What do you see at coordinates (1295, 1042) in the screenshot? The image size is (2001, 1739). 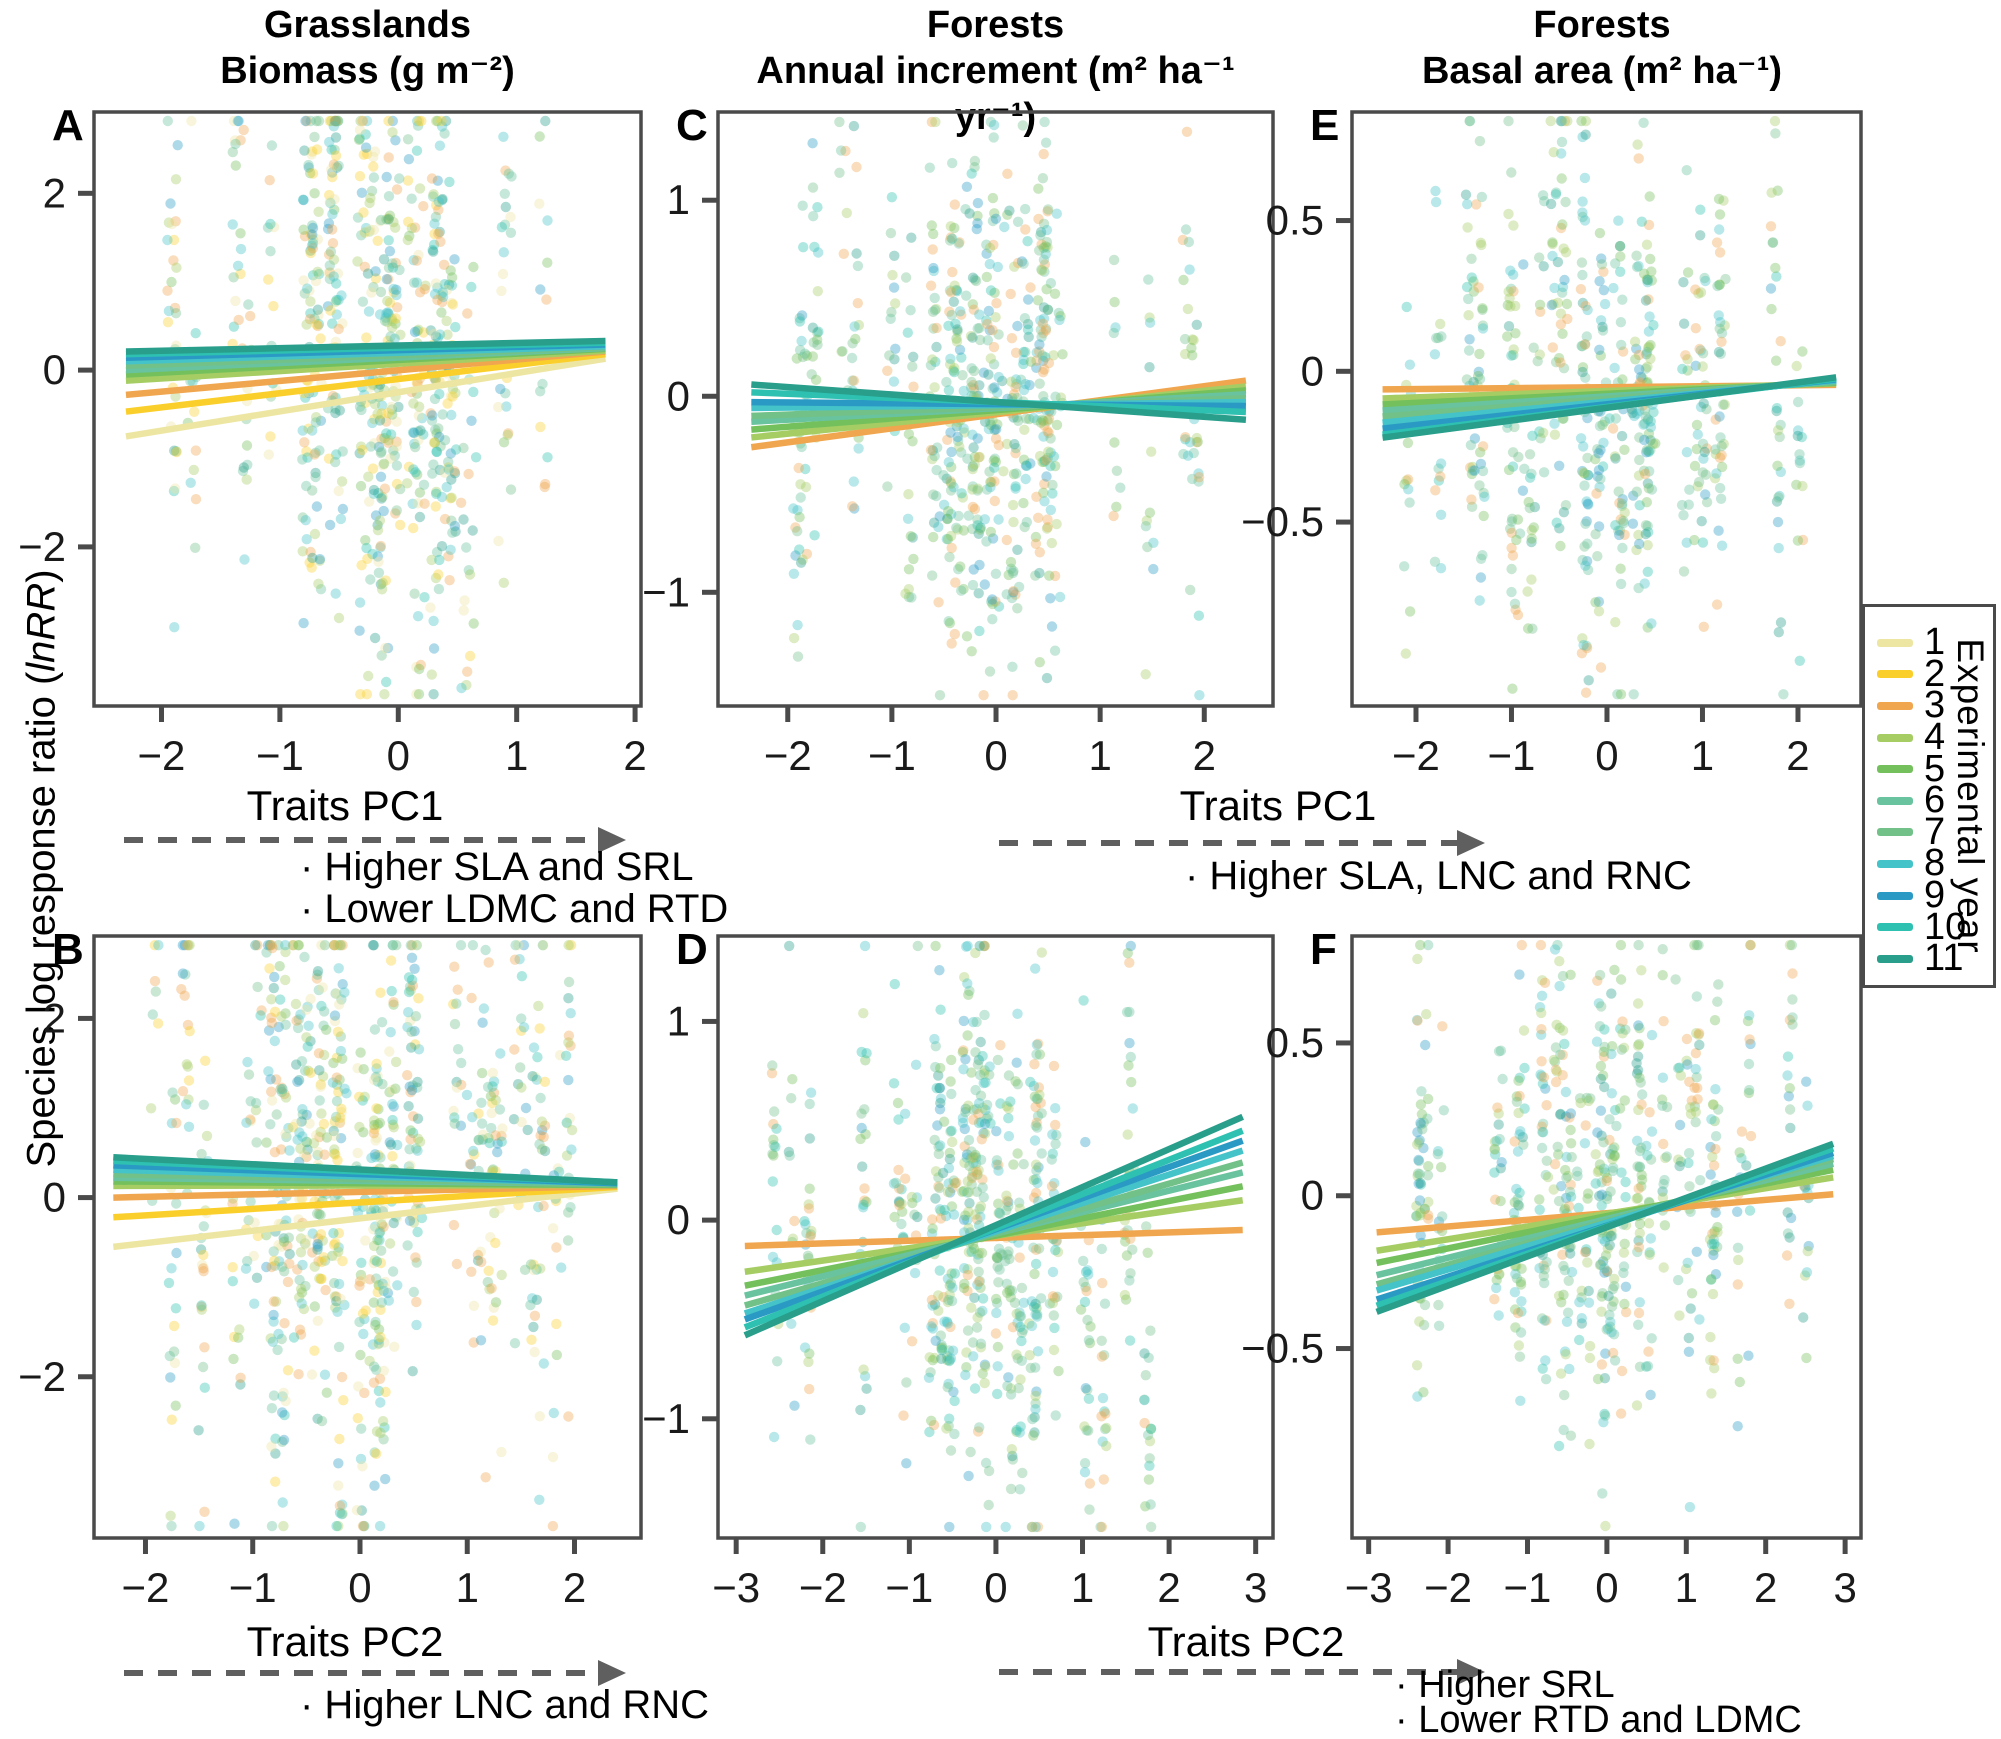 I see `y-tick-label: 0.5` at bounding box center [1295, 1042].